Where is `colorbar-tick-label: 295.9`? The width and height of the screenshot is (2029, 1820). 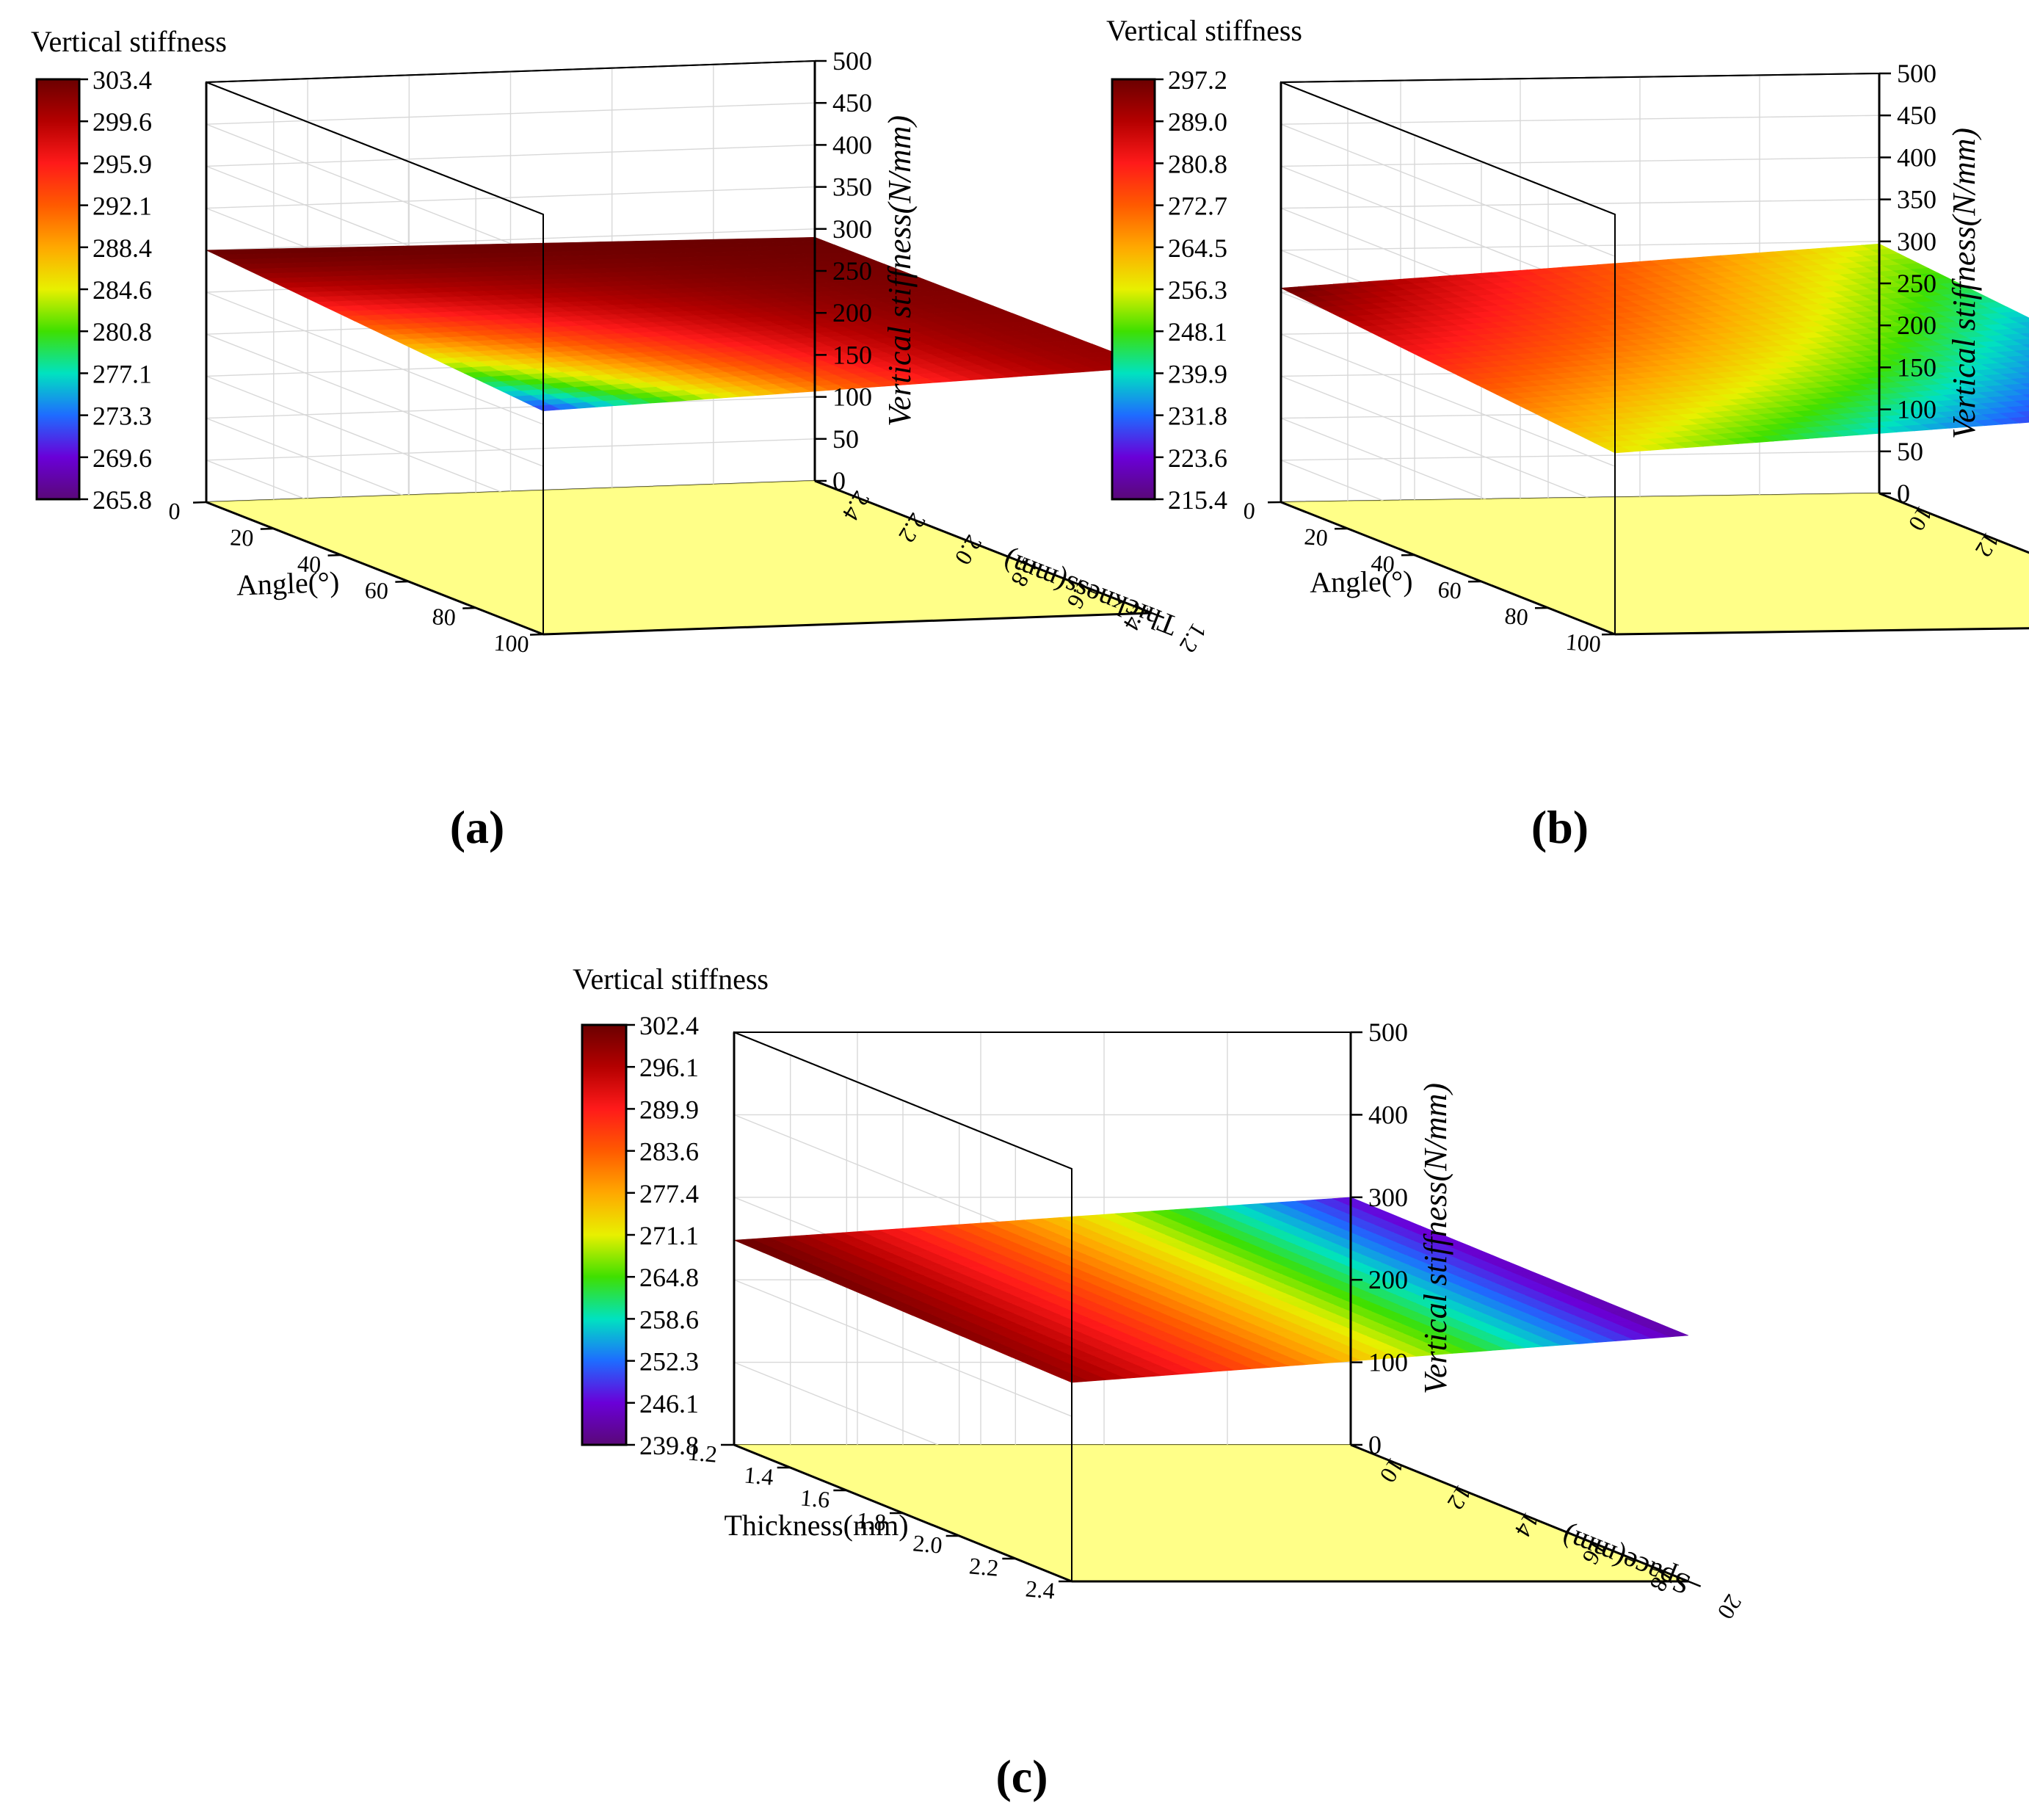
colorbar-tick-label: 295.9 is located at coordinates (122, 163).